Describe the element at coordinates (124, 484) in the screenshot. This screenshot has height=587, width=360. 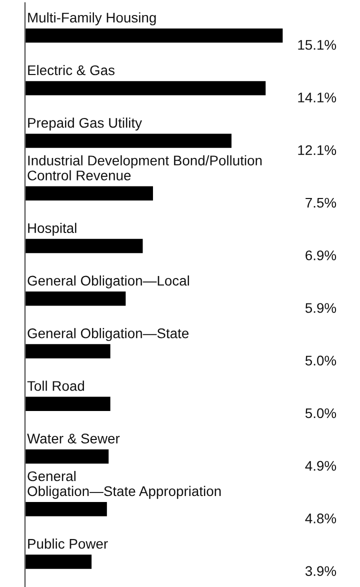
I see `y-tick-label: General Obligation—State Appropriation` at that location.